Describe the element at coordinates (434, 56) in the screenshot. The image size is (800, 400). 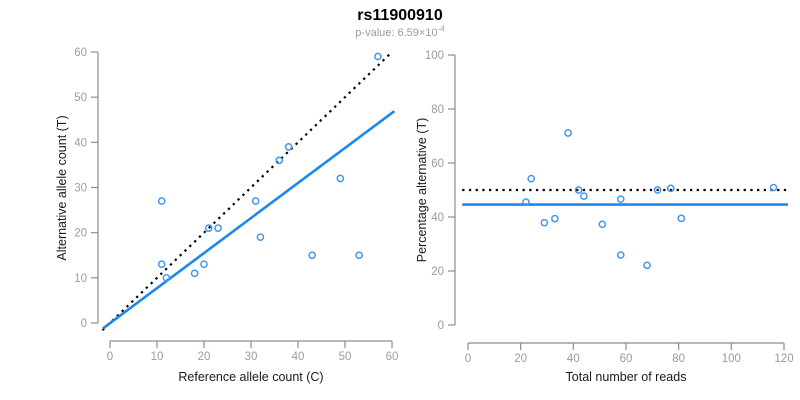
I see `y-tick-label: 100` at that location.